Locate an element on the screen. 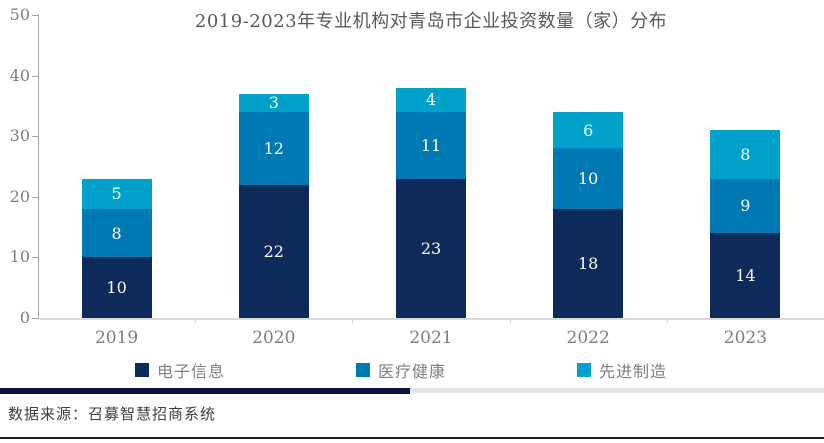  bottom-border-line is located at coordinates (412, 438).